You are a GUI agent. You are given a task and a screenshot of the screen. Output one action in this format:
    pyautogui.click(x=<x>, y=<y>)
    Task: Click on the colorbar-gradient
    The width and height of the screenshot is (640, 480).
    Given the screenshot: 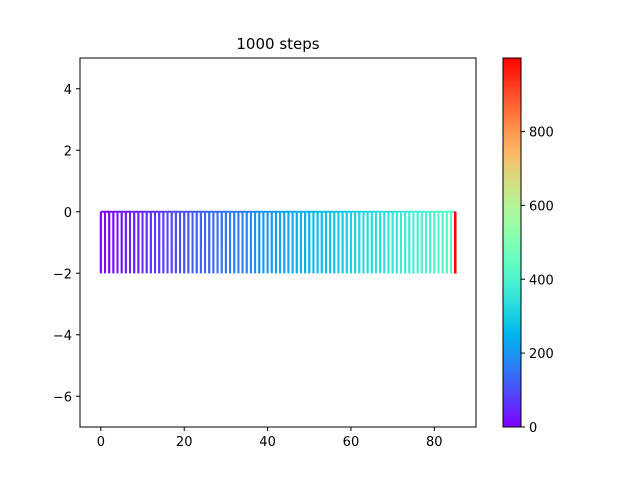 What is the action you would take?
    pyautogui.click(x=512, y=242)
    